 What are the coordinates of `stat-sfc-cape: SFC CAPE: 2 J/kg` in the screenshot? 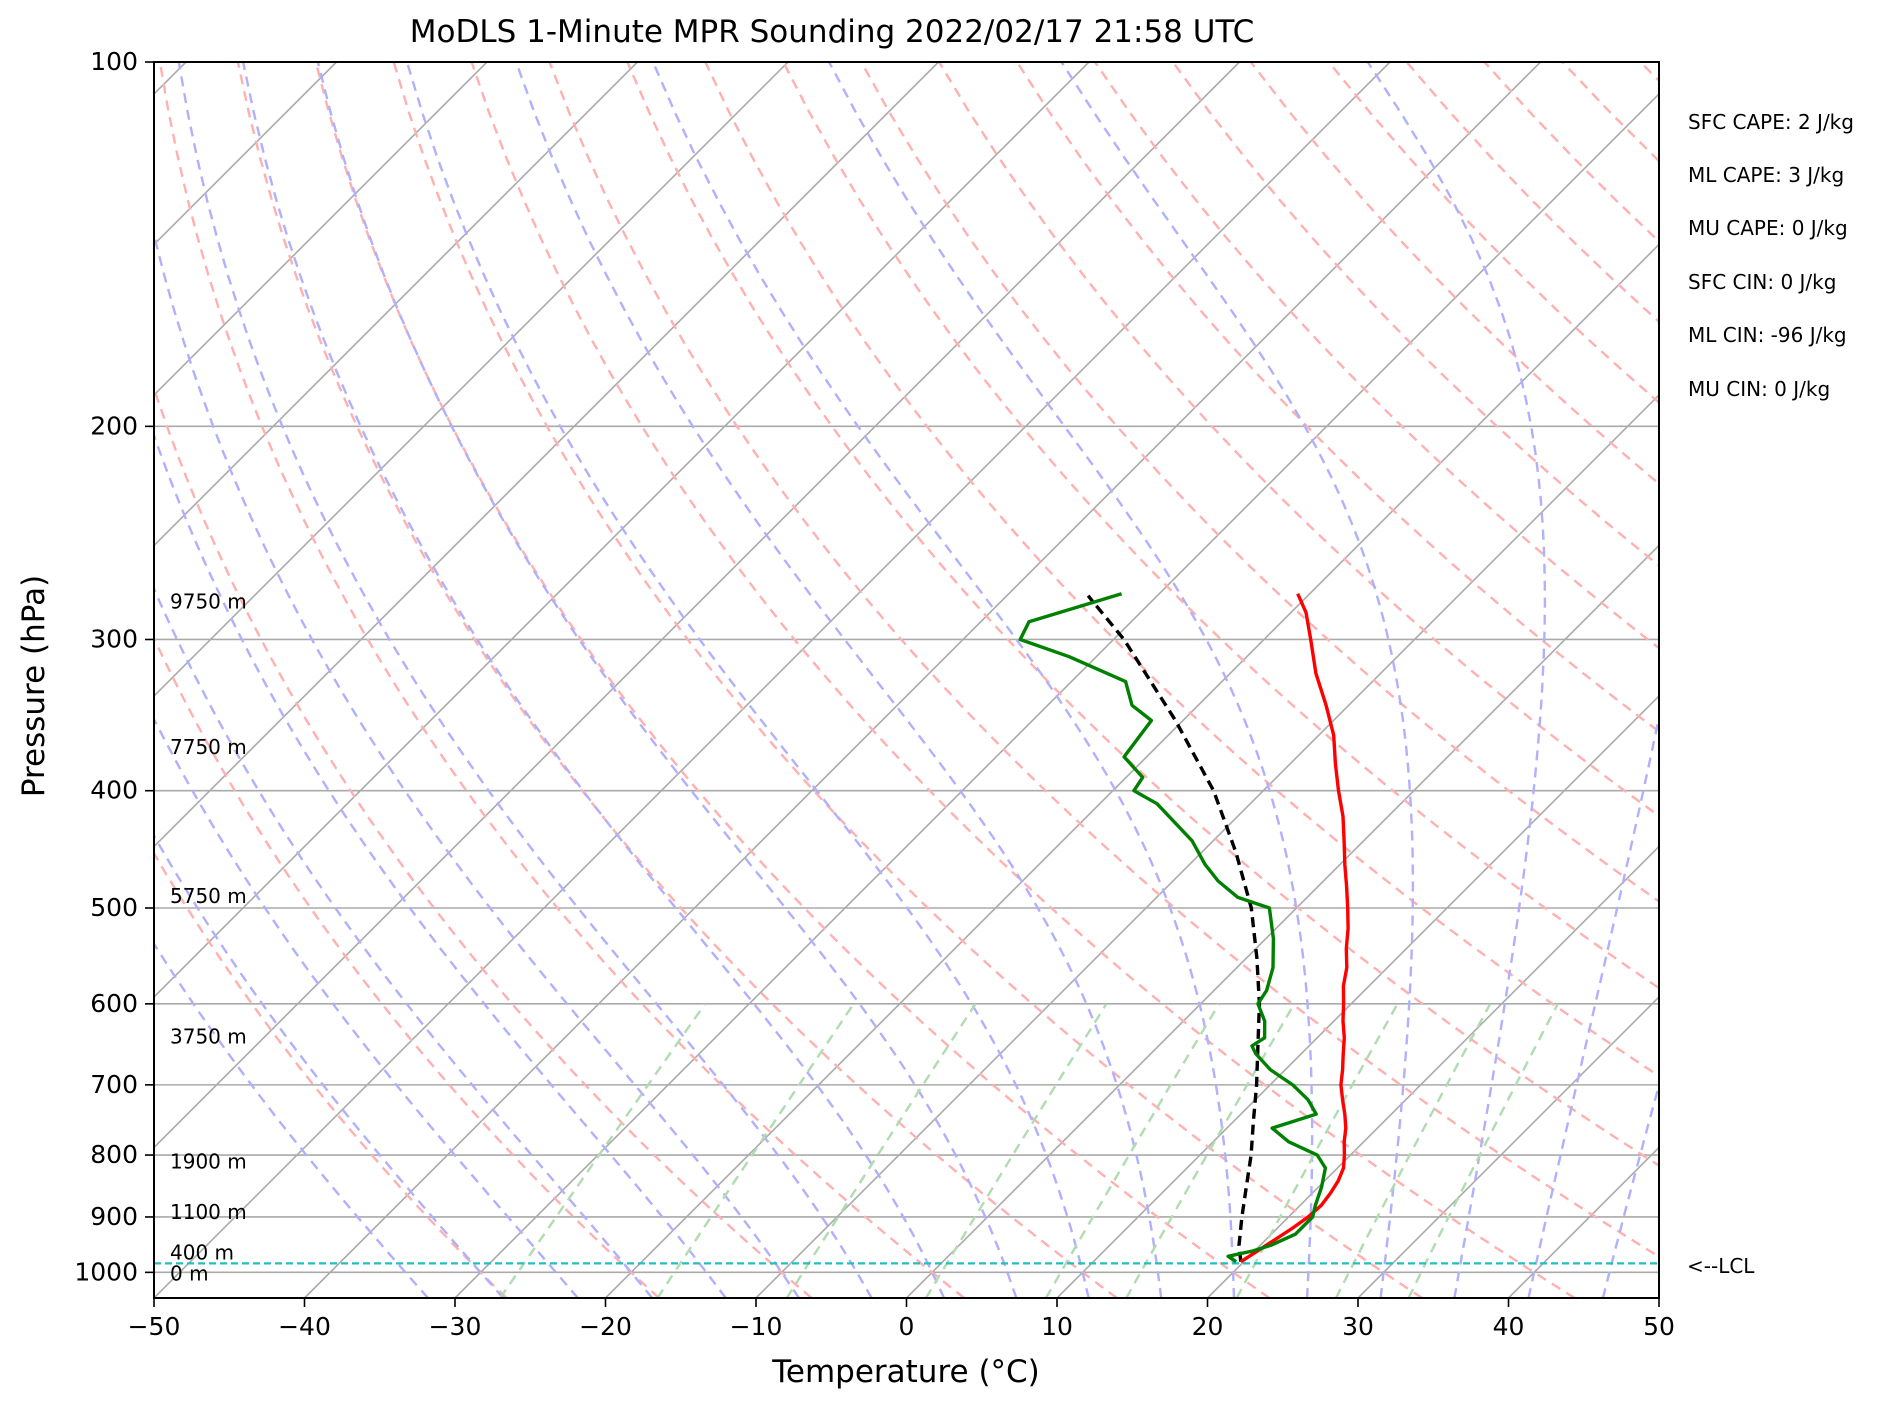 It's located at (1771, 122).